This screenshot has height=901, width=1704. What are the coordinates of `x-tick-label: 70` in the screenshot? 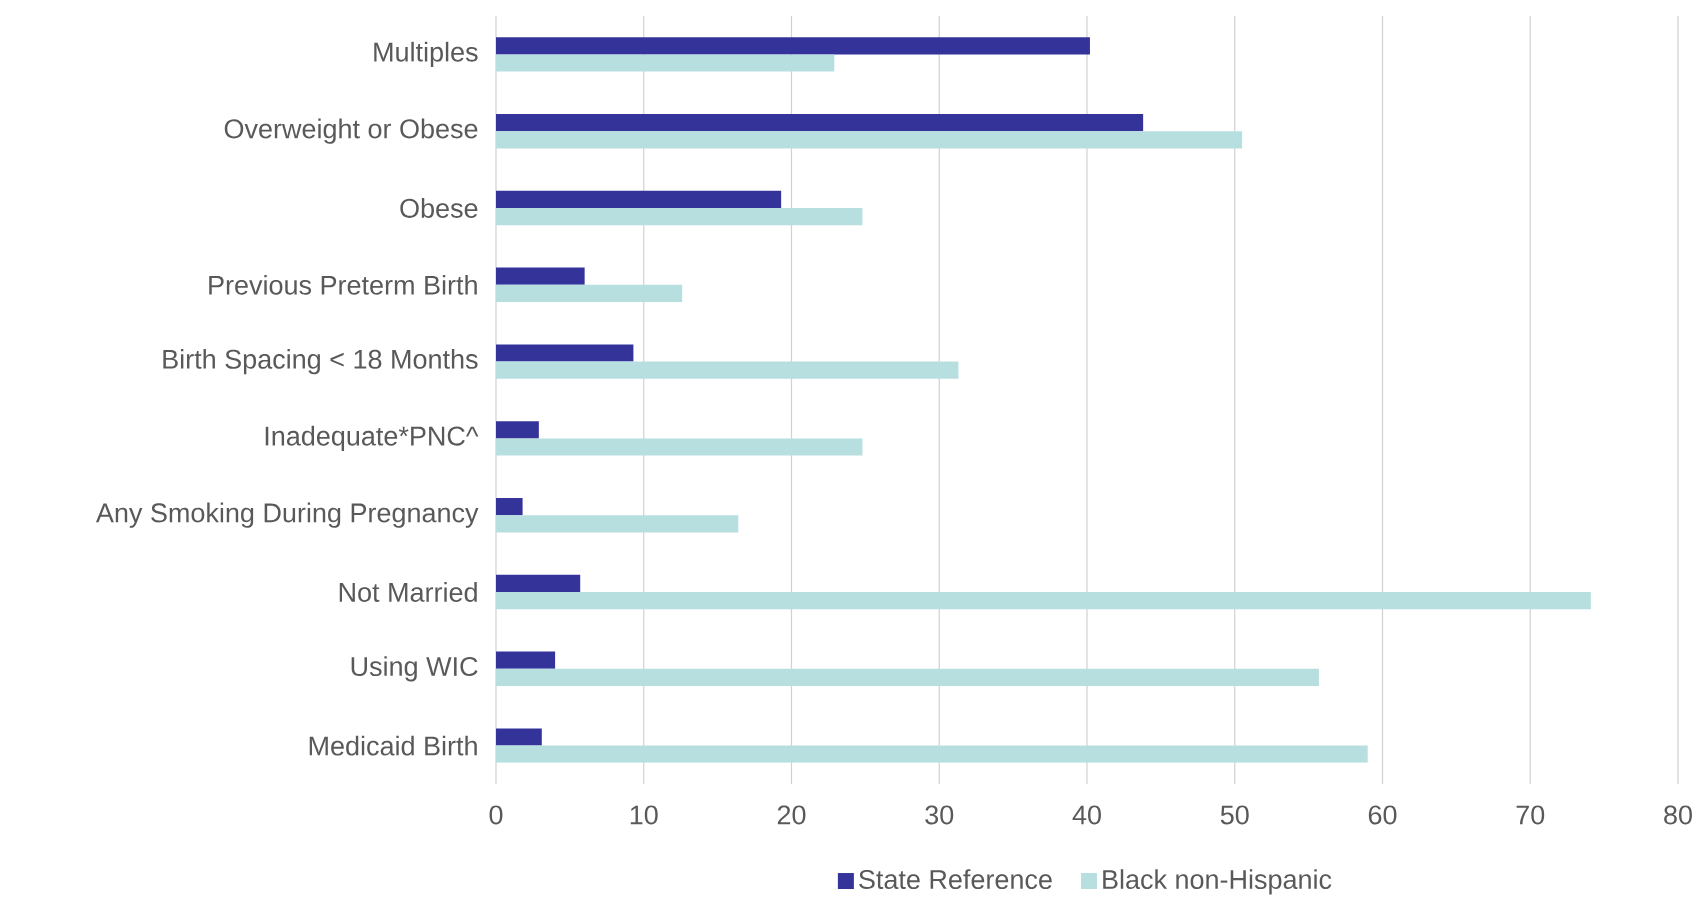 It's located at (1530, 815).